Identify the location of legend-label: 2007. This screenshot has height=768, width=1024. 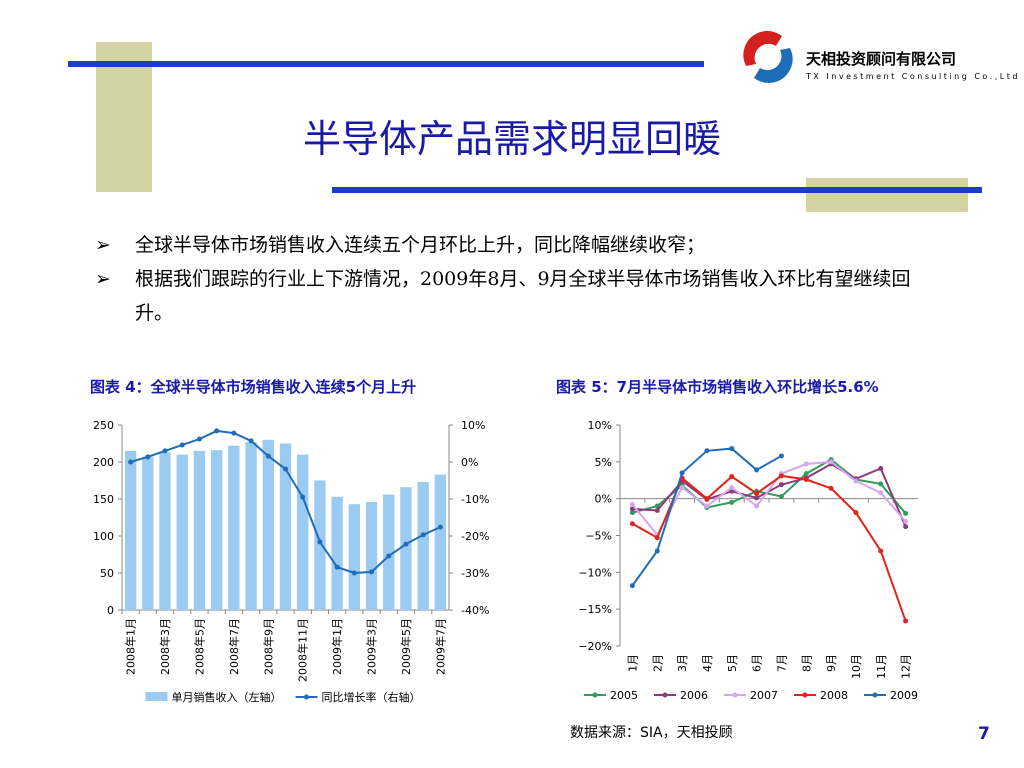
(764, 695).